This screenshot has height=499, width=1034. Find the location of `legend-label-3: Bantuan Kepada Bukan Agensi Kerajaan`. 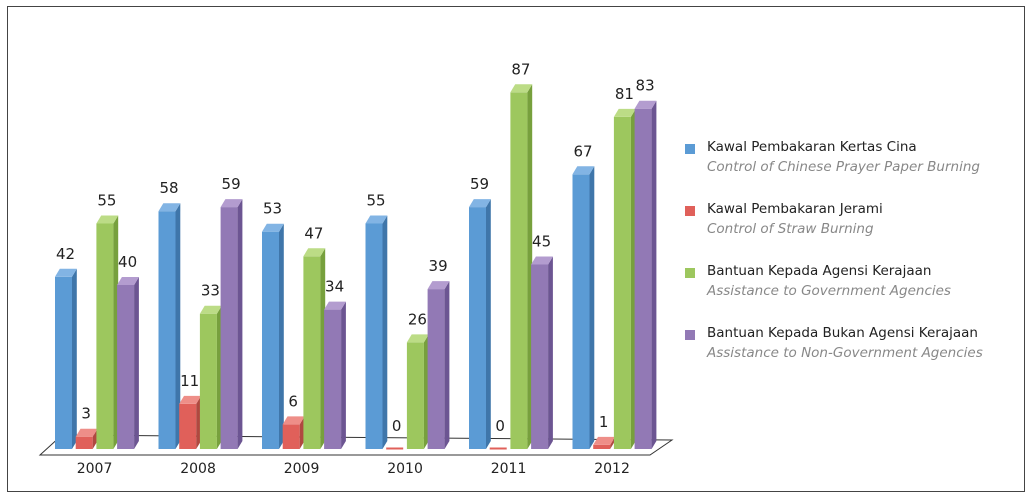

legend-label-3: Bantuan Kepada Bukan Agensi Kerajaan is located at coordinates (842, 333).